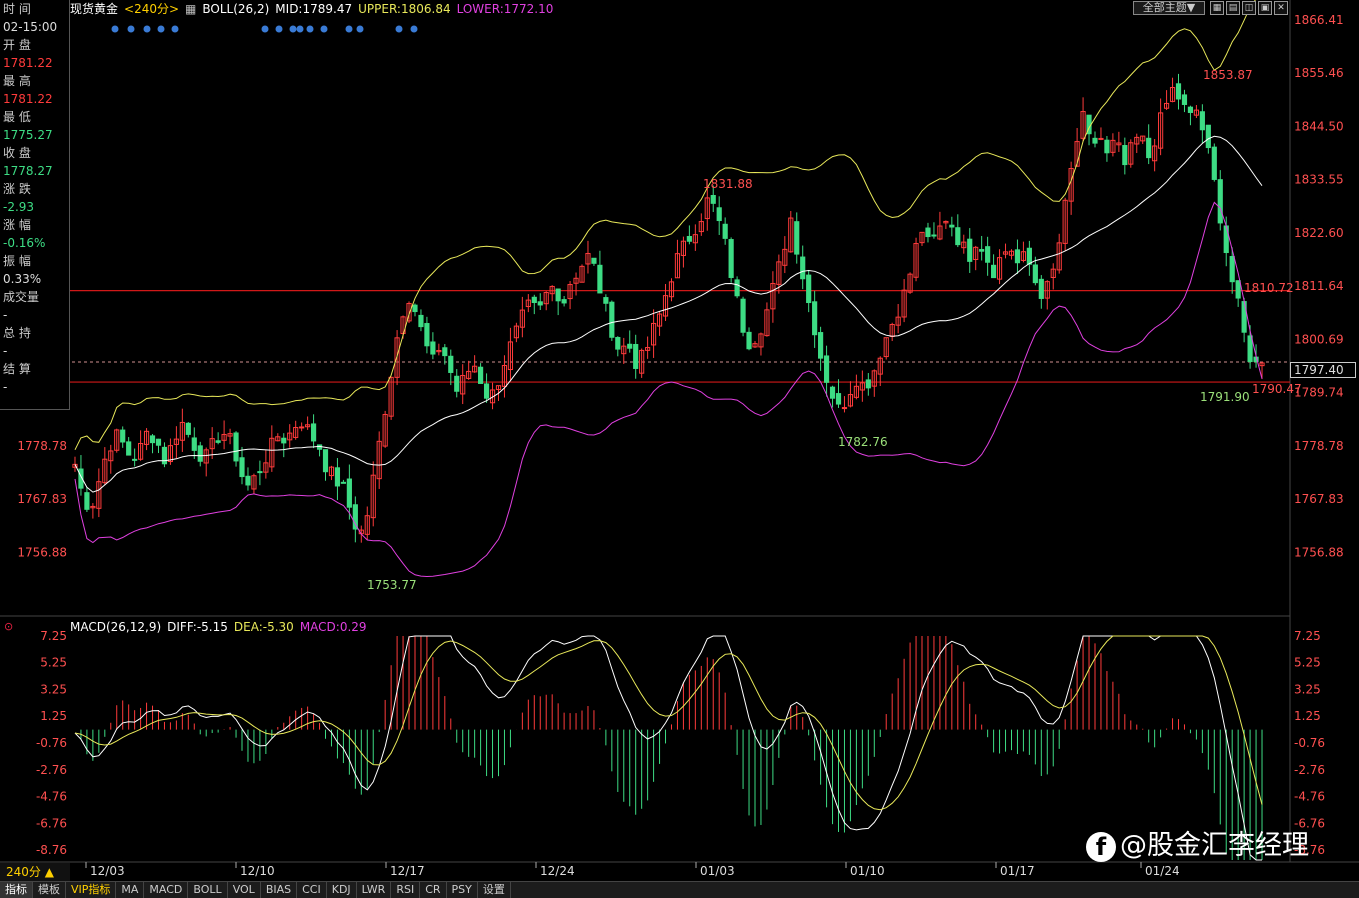 Image resolution: width=1359 pixels, height=898 pixels. I want to click on tab-lwr: LWR, so click(374, 890).